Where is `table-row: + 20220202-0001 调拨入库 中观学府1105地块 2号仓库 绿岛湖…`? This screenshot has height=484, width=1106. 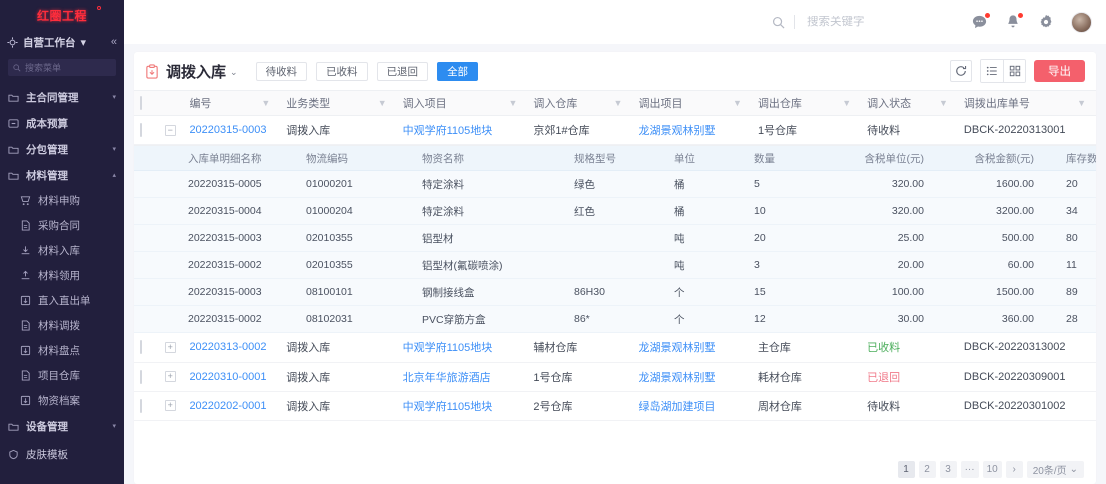 table-row: + 20220202-0001 调拨入库 中观学府1105地块 2号仓库 绿岛湖… is located at coordinates (615, 406).